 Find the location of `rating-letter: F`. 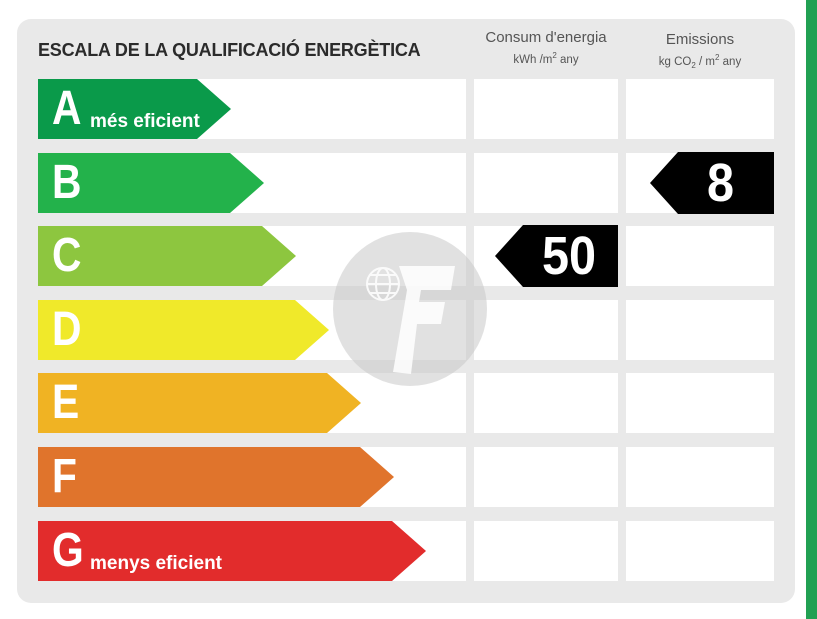

rating-letter: F is located at coordinates (64, 476).